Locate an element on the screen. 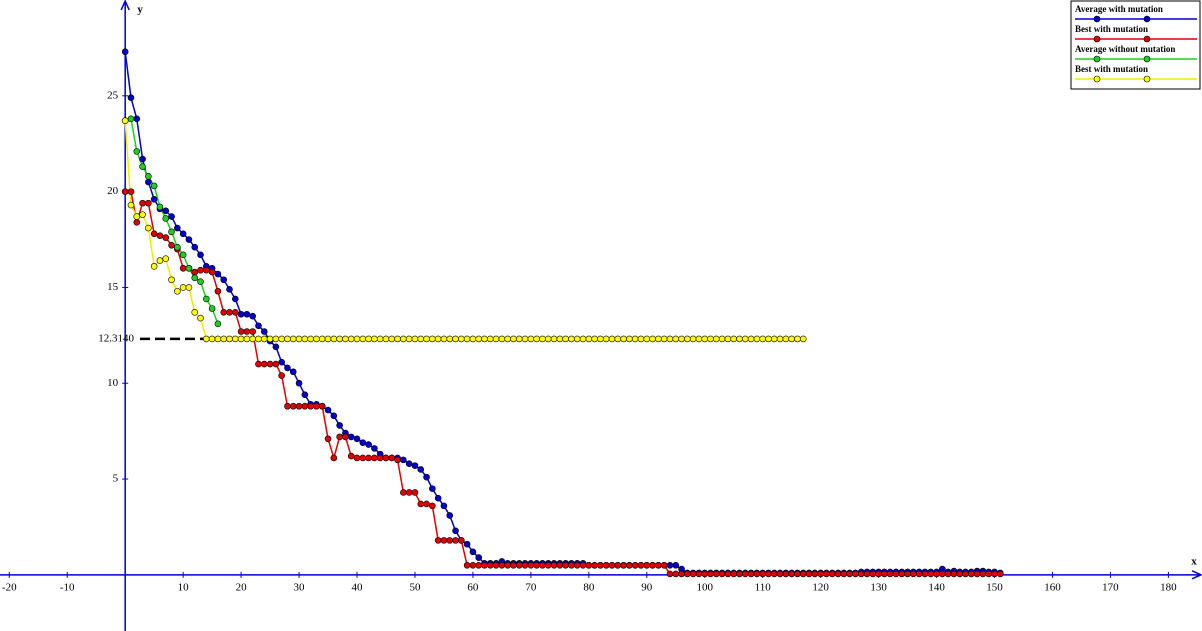  x-tick-label: 150 is located at coordinates (994, 587).